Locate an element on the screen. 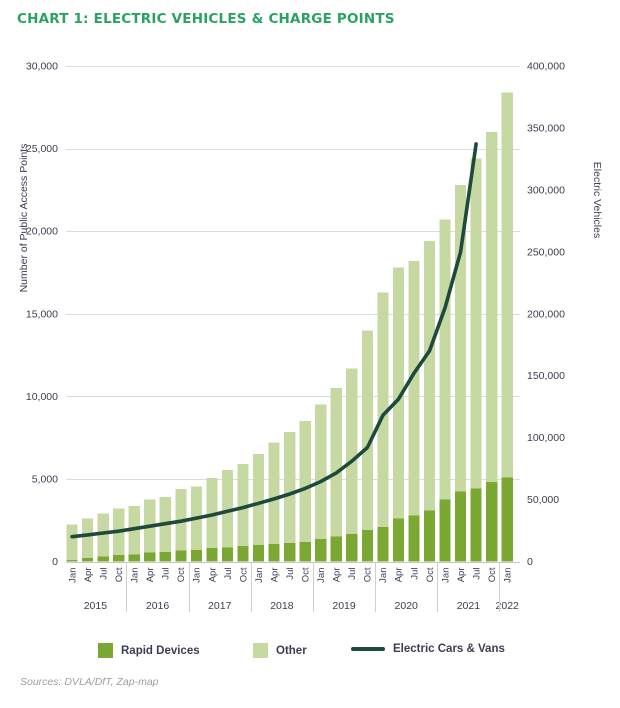 The image size is (620, 708). right-axis-title: Electric Vehicles is located at coordinates (597, 200).